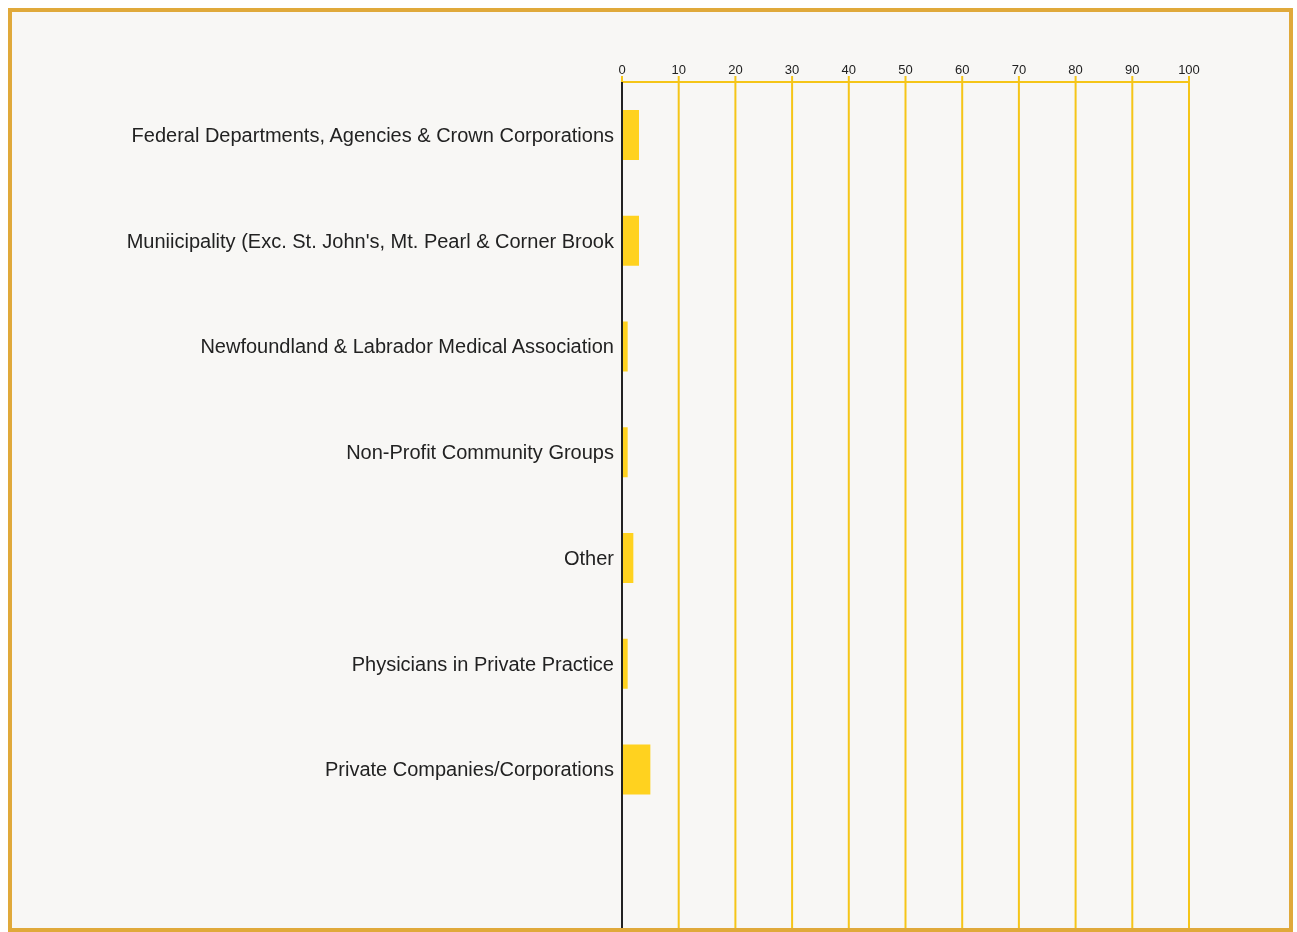  I want to click on y-tick-label: Non-Profit Community Groups, so click(480, 452).